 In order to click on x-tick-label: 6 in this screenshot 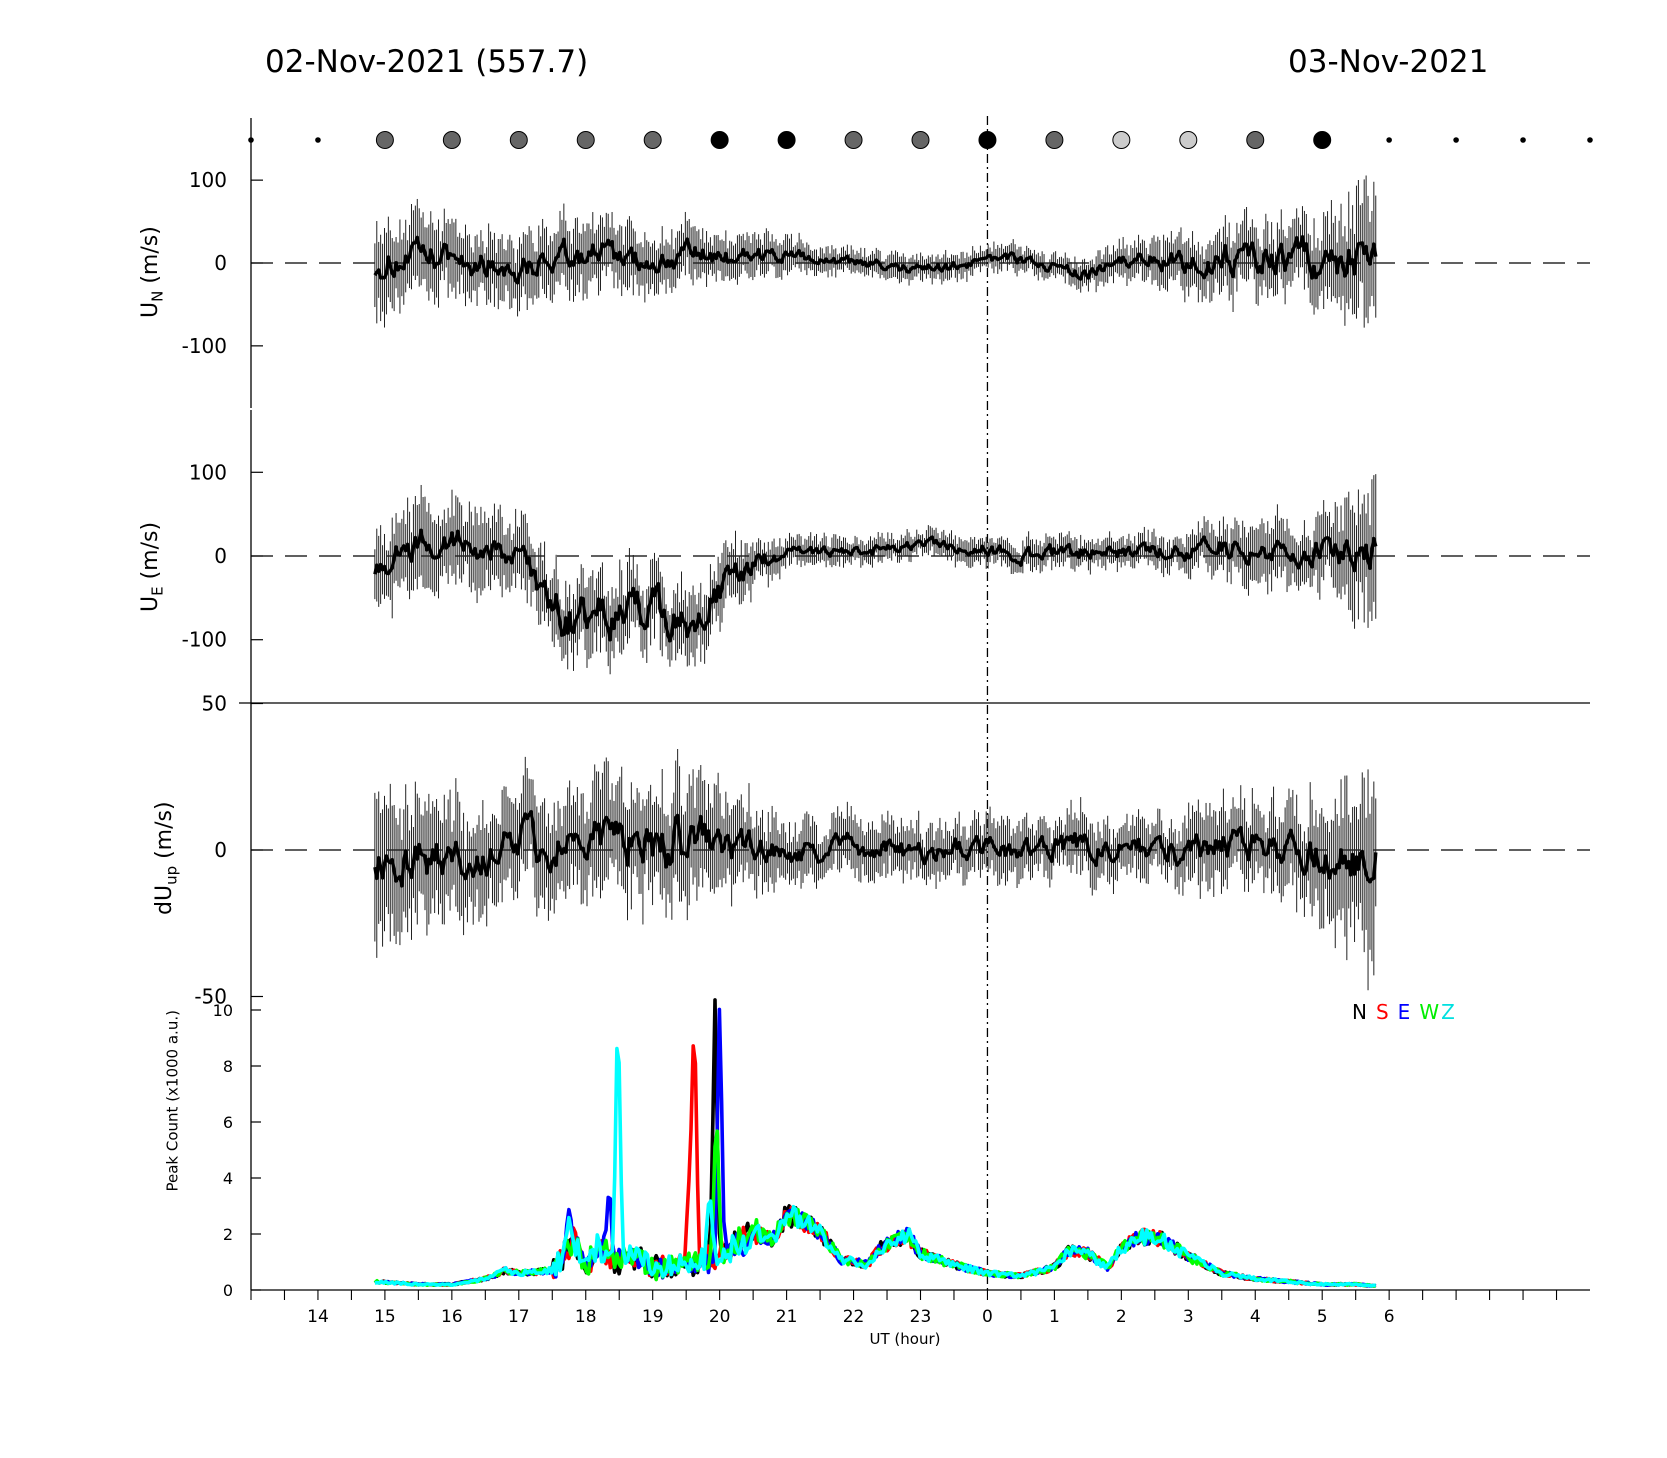, I will do `click(1389, 1317)`.